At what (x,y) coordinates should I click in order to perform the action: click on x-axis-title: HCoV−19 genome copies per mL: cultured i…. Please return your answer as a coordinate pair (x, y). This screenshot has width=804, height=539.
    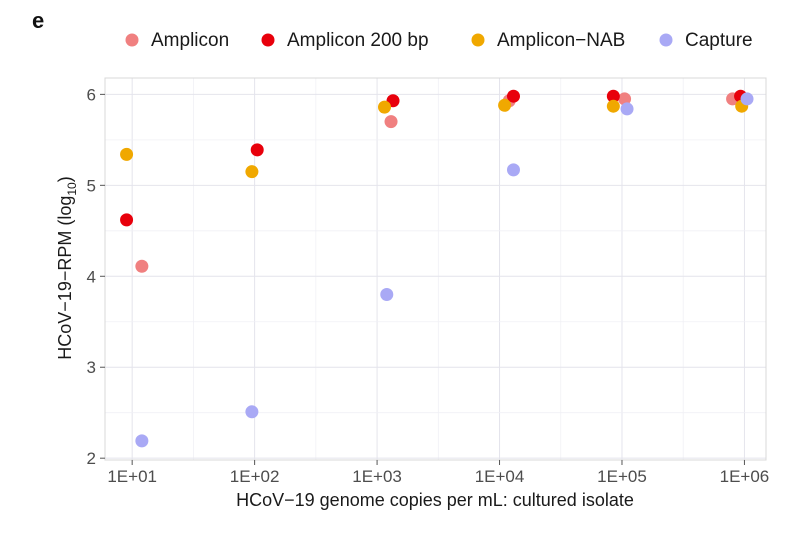
    Looking at the image, I should click on (435, 500).